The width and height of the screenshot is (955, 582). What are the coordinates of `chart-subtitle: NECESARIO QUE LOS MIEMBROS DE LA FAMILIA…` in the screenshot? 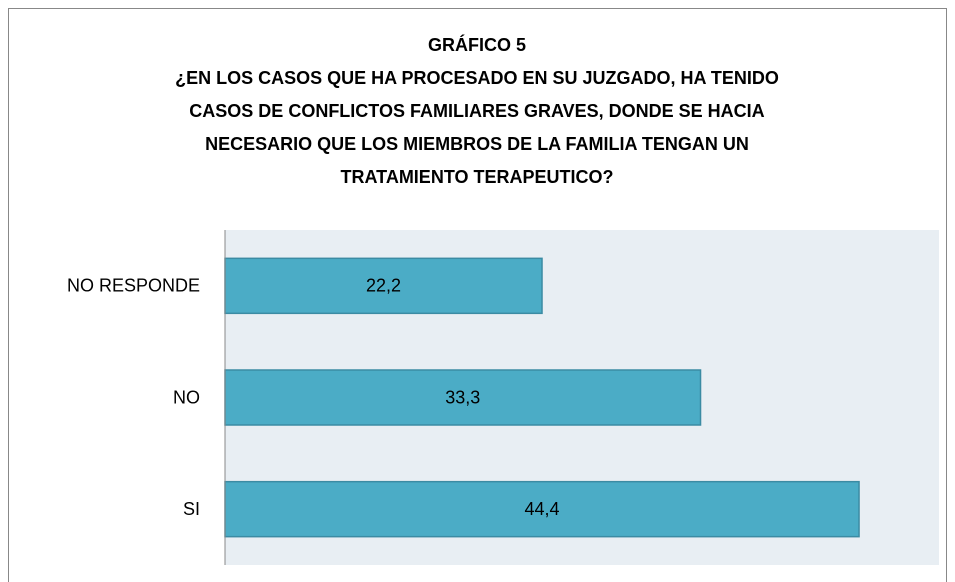 It's located at (477, 144).